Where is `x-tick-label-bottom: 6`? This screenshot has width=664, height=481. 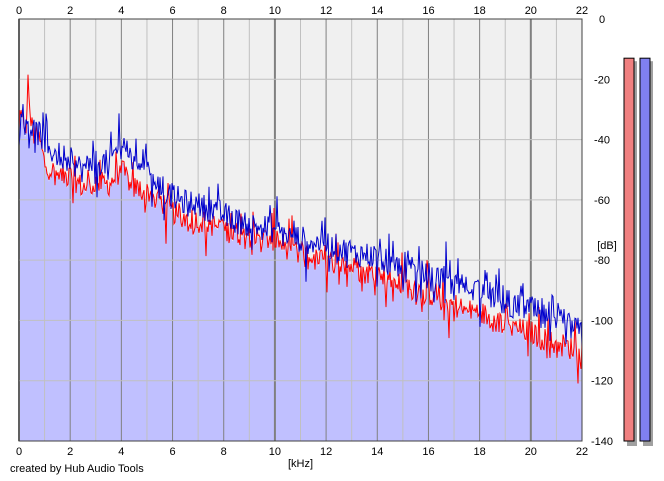
x-tick-label-bottom: 6 is located at coordinates (172, 452).